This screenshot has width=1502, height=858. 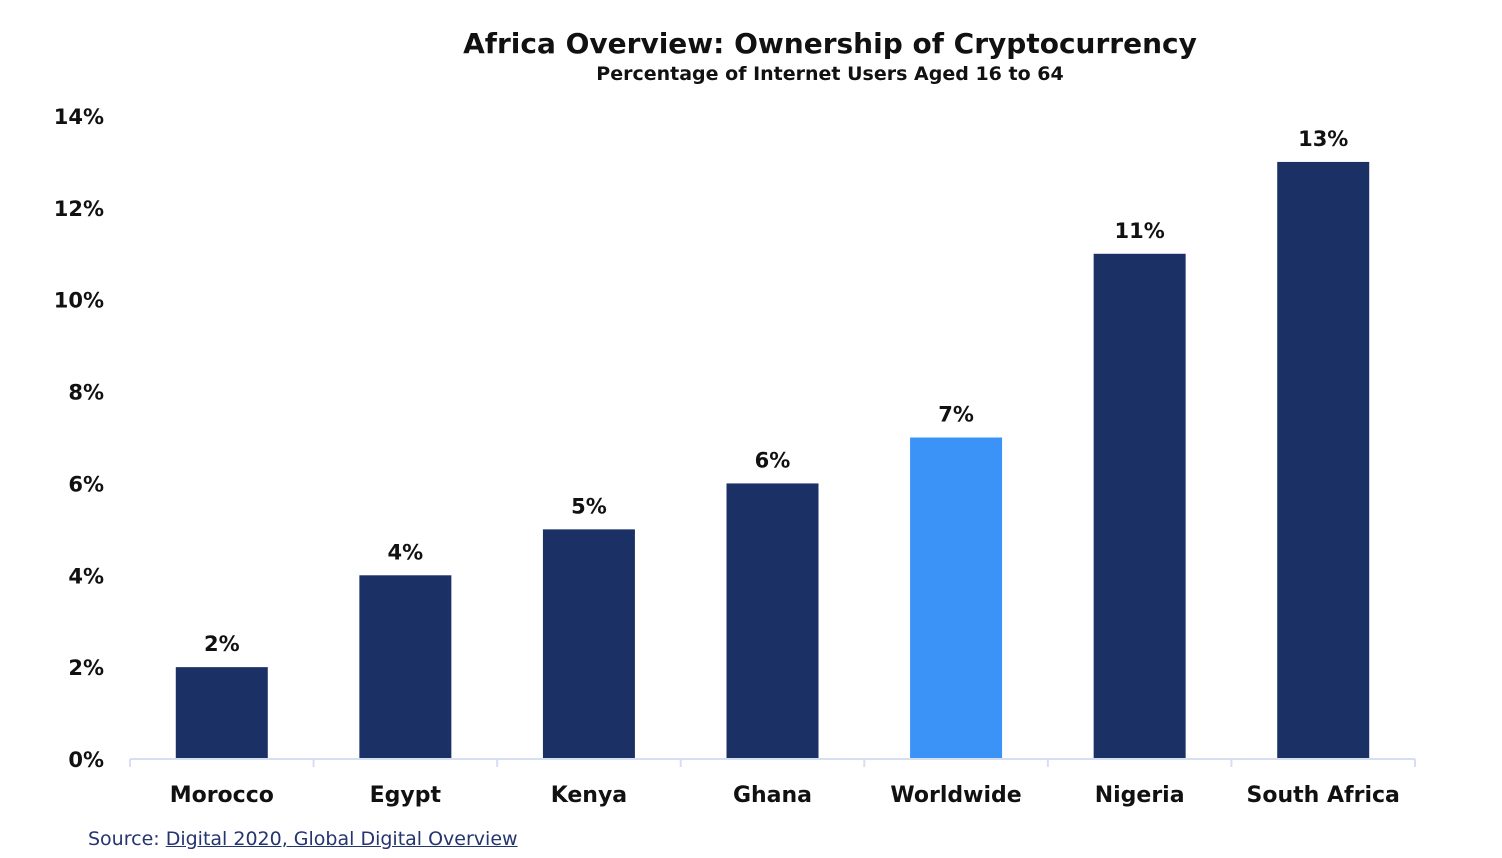 What do you see at coordinates (955, 795) in the screenshot?
I see `x-category-label: Worldwide` at bounding box center [955, 795].